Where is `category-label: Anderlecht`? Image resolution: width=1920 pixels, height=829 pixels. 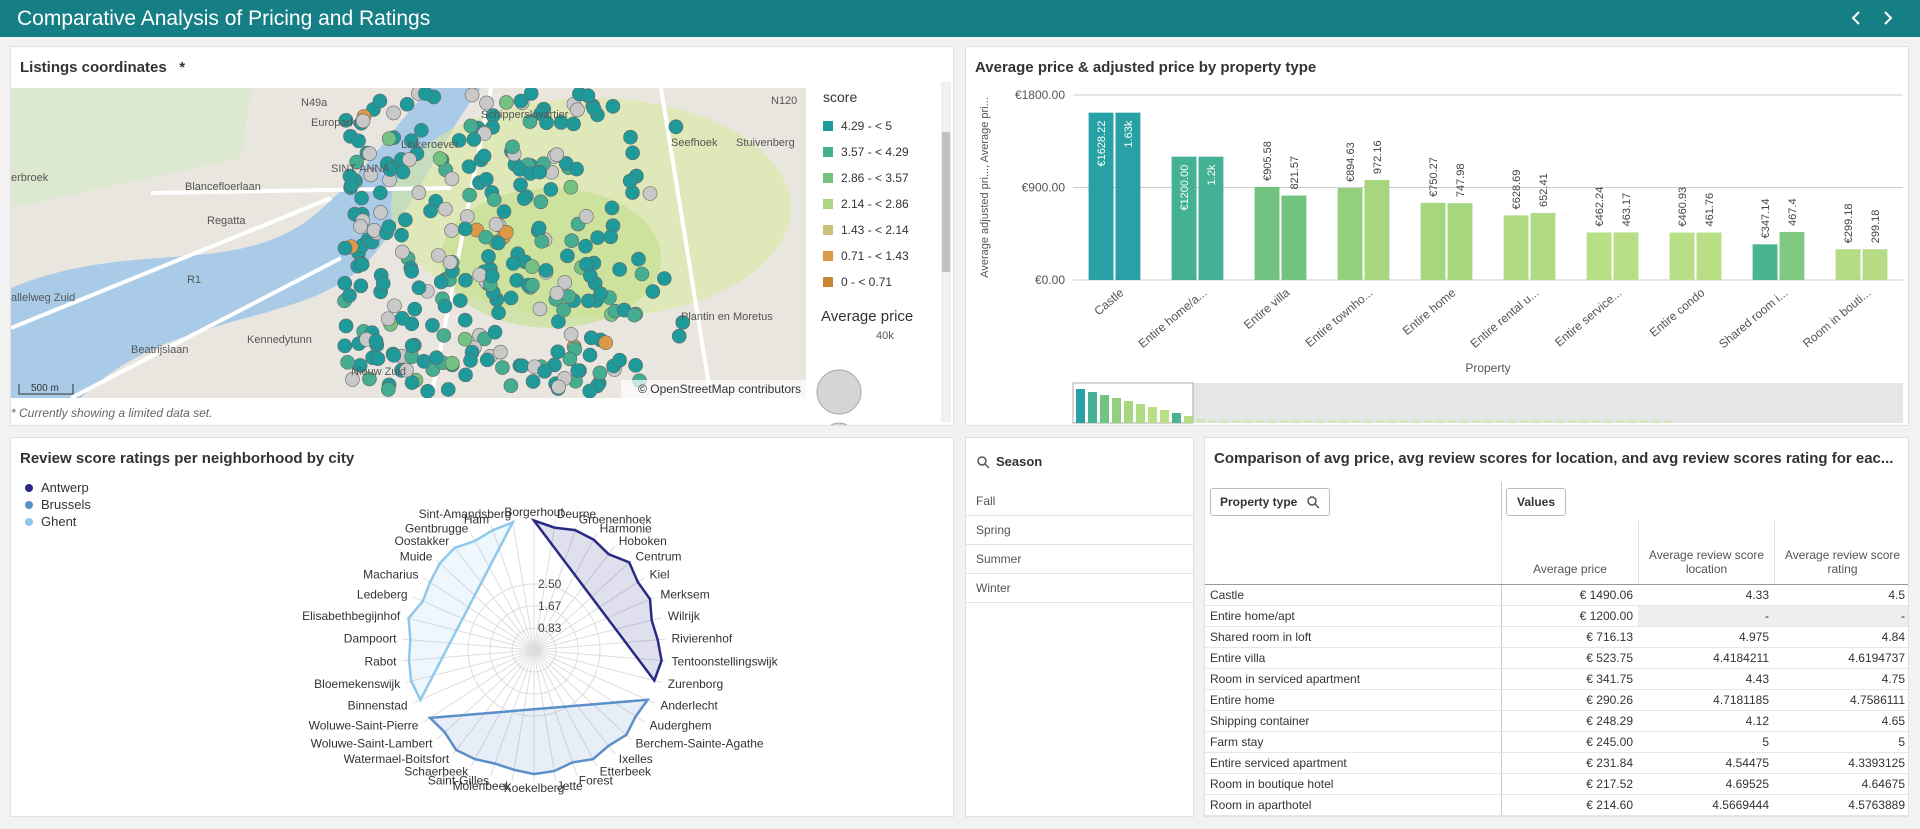 category-label: Anderlecht is located at coordinates (689, 705).